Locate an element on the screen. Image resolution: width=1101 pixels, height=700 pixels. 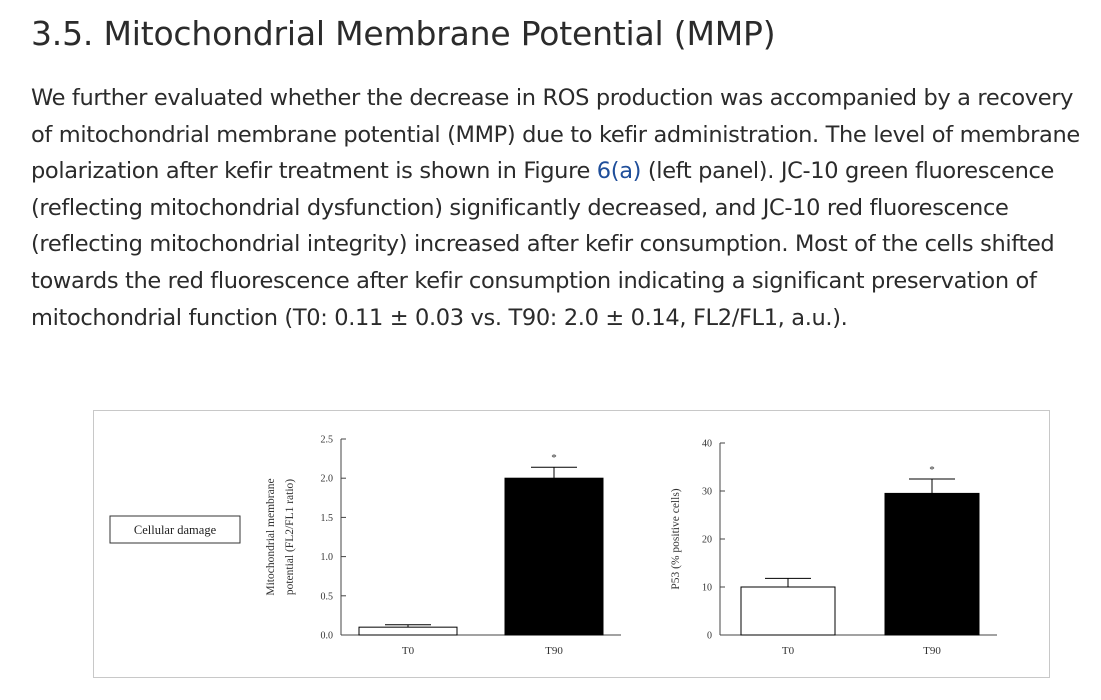
p53-y-tick-label: 0 is located at coordinates (709, 636).